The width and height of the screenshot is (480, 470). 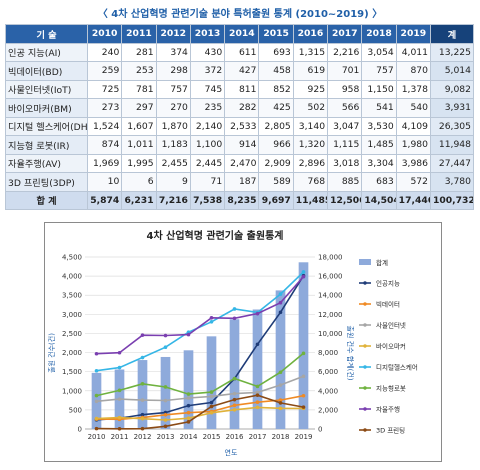 I want to click on table-cell: 4,109, so click(x=413, y=126).